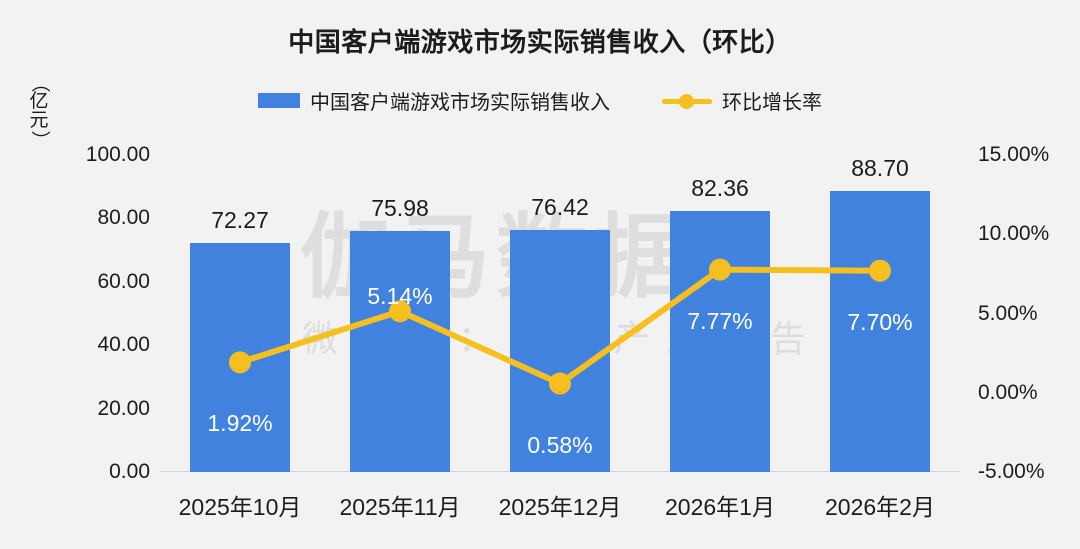  What do you see at coordinates (123, 345) in the screenshot?
I see `y-axis-left-tick-label: 40.00` at bounding box center [123, 345].